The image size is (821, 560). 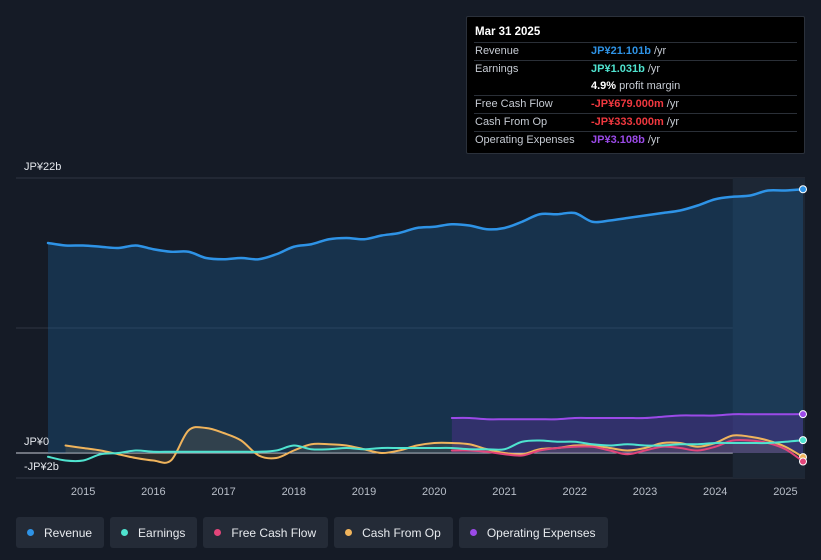 I want to click on free-cash-flow-endpoint-marker, so click(x=803, y=461).